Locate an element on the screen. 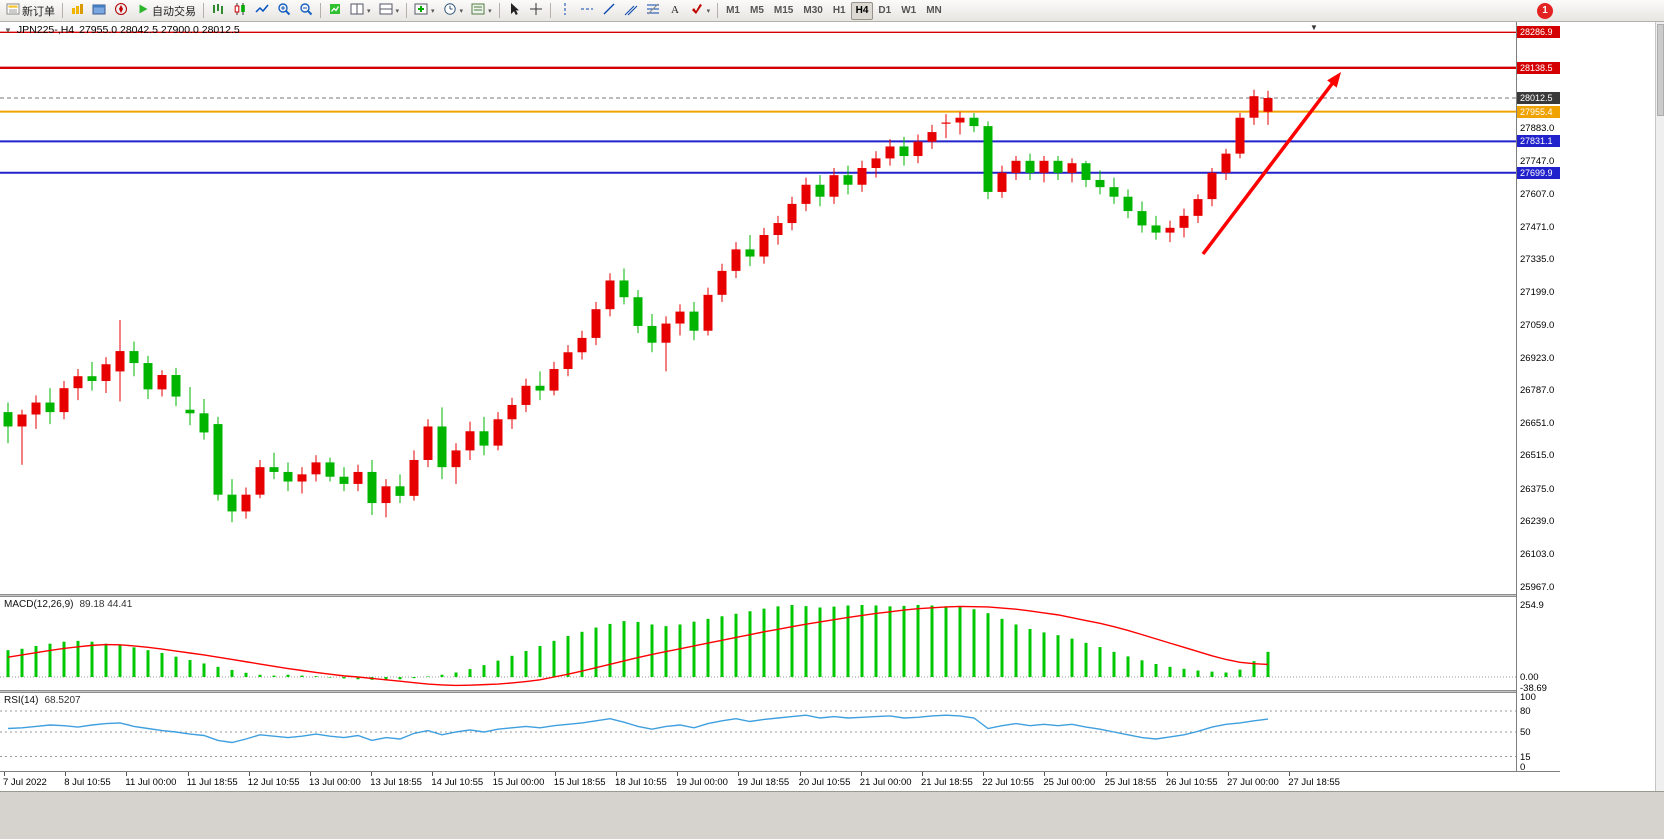  navigator-icon is located at coordinates (121, 10).